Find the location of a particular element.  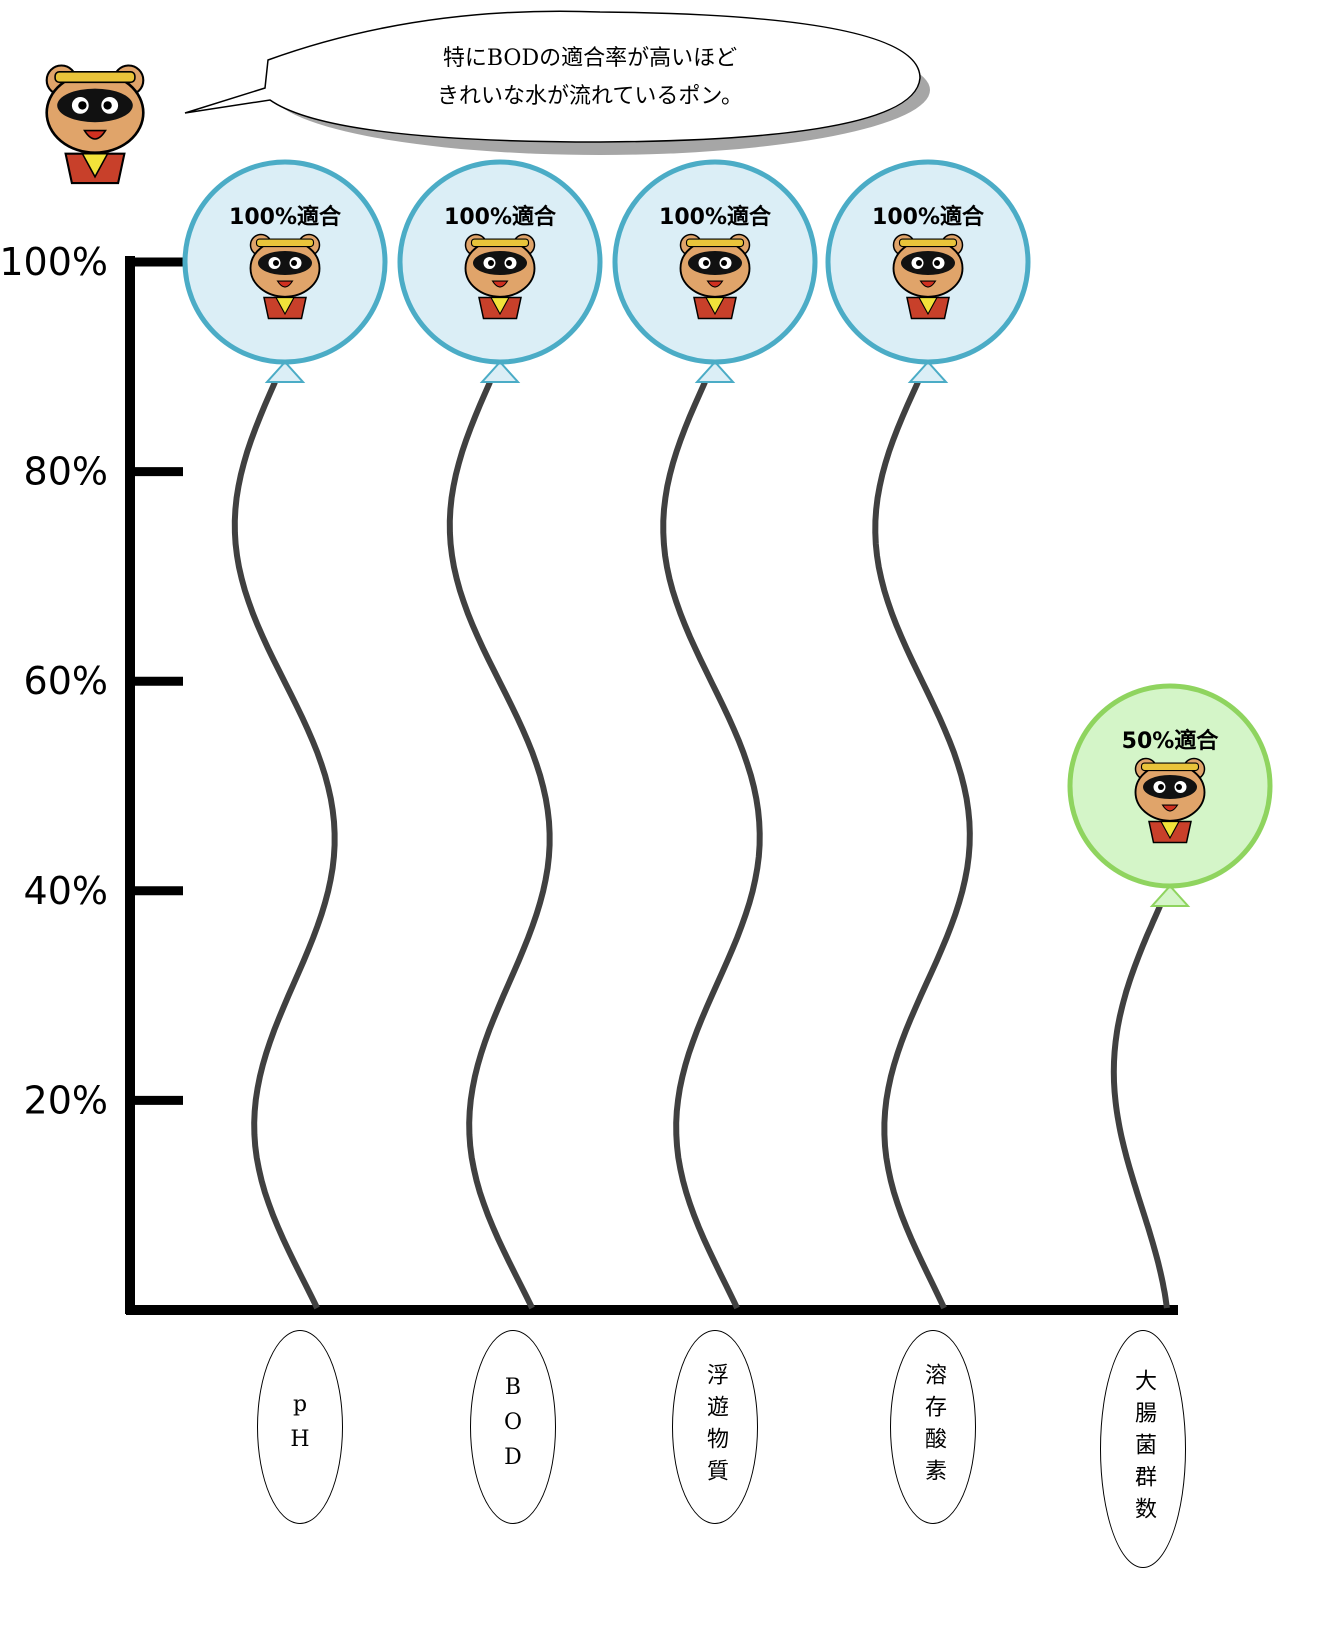

speech-bubble is located at coordinates (552, 76).